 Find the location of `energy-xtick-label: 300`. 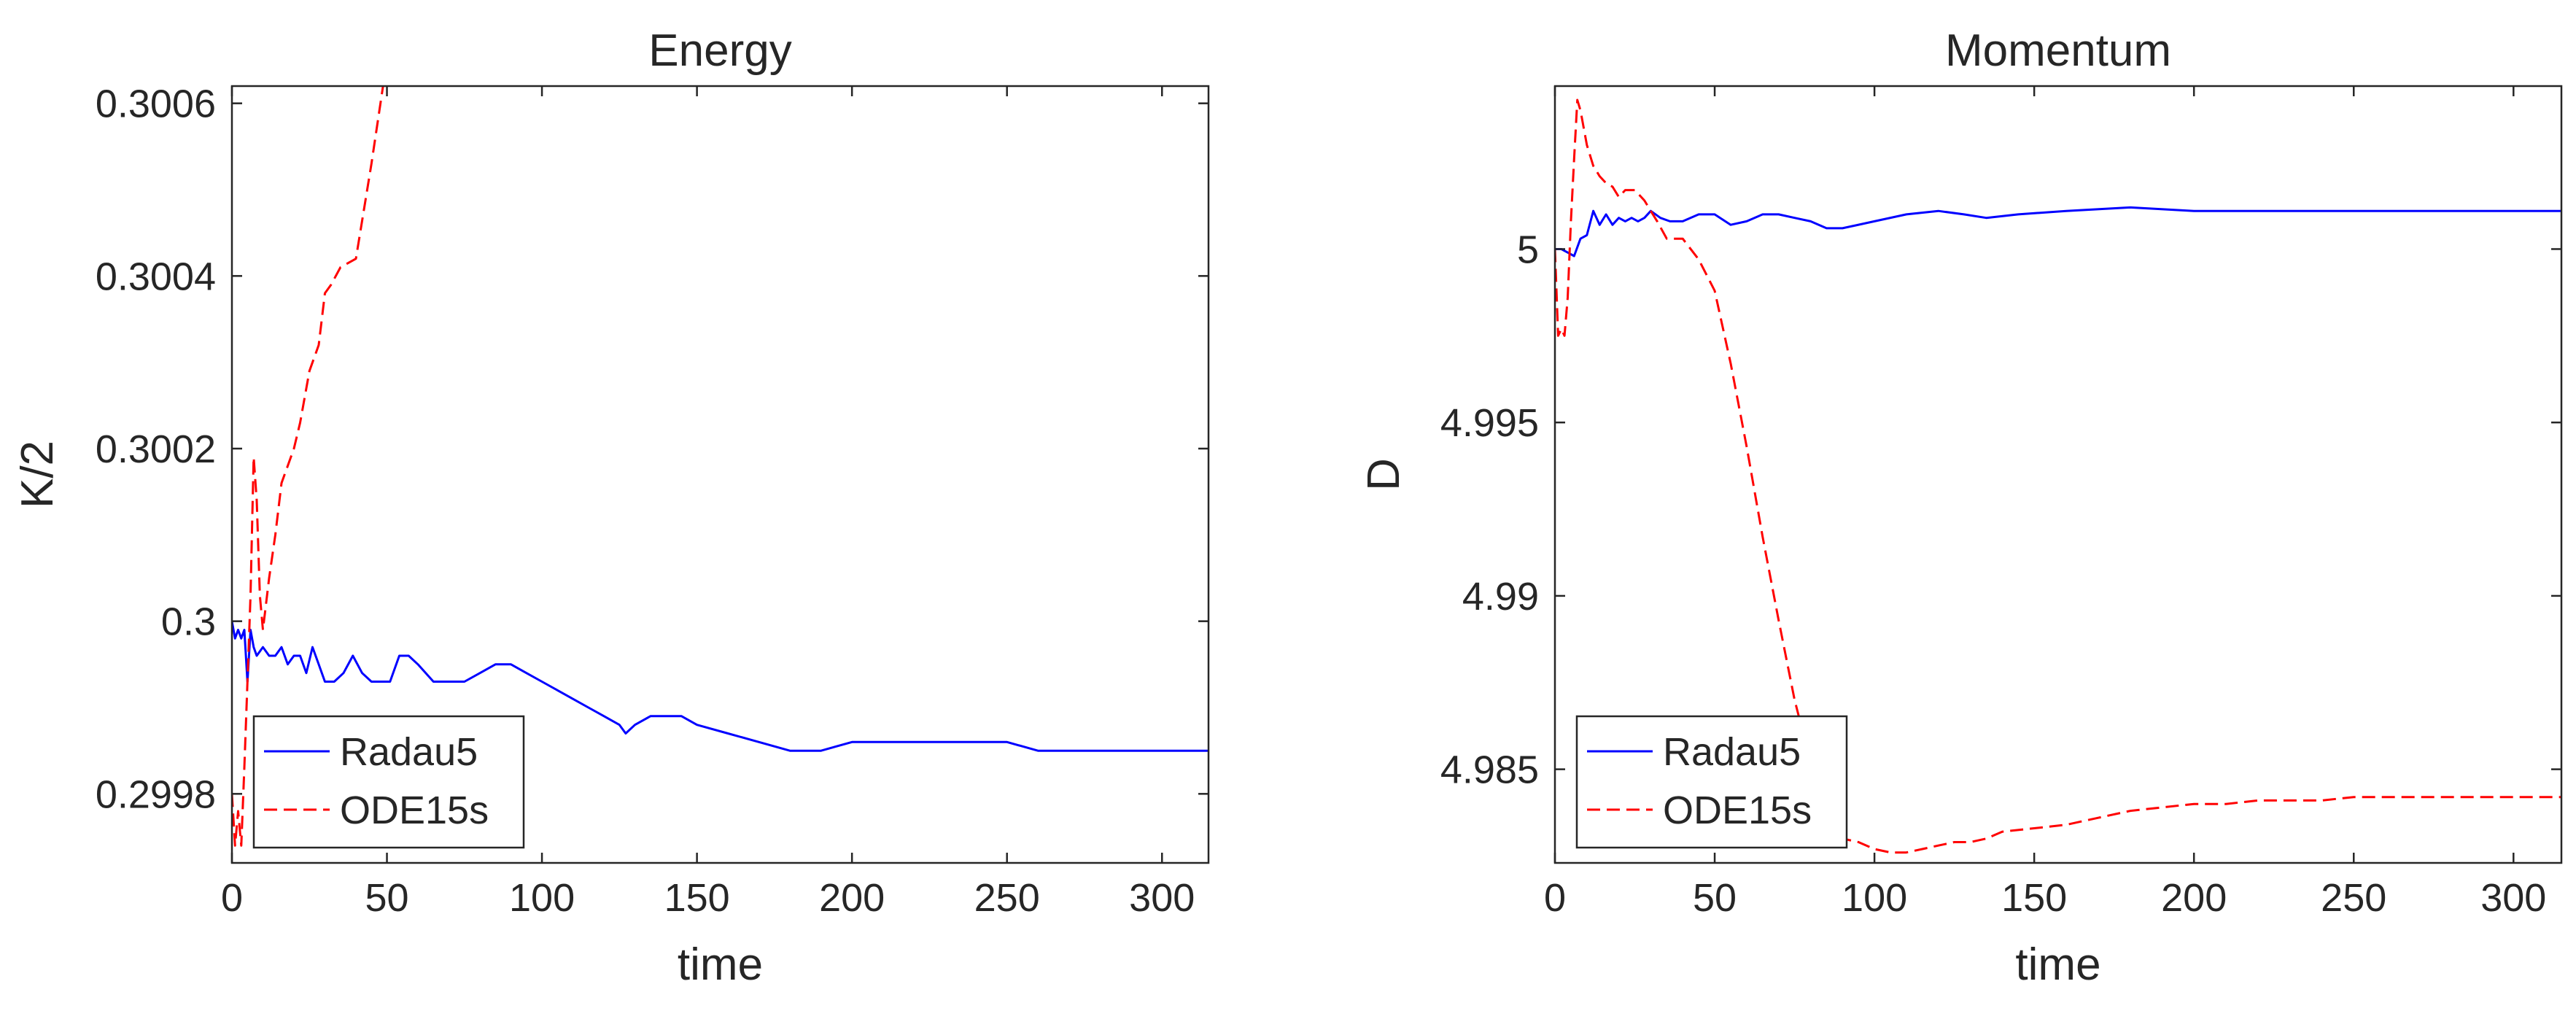

energy-xtick-label: 300 is located at coordinates (1162, 898).